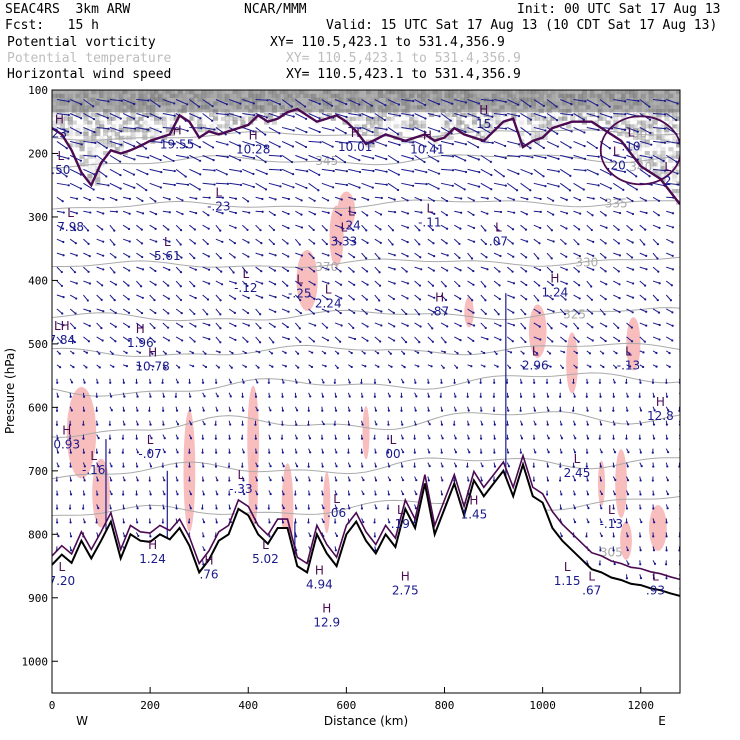 The image size is (740, 740). I want to click on field-name-wind: Horizontal wind speed, so click(89, 74).